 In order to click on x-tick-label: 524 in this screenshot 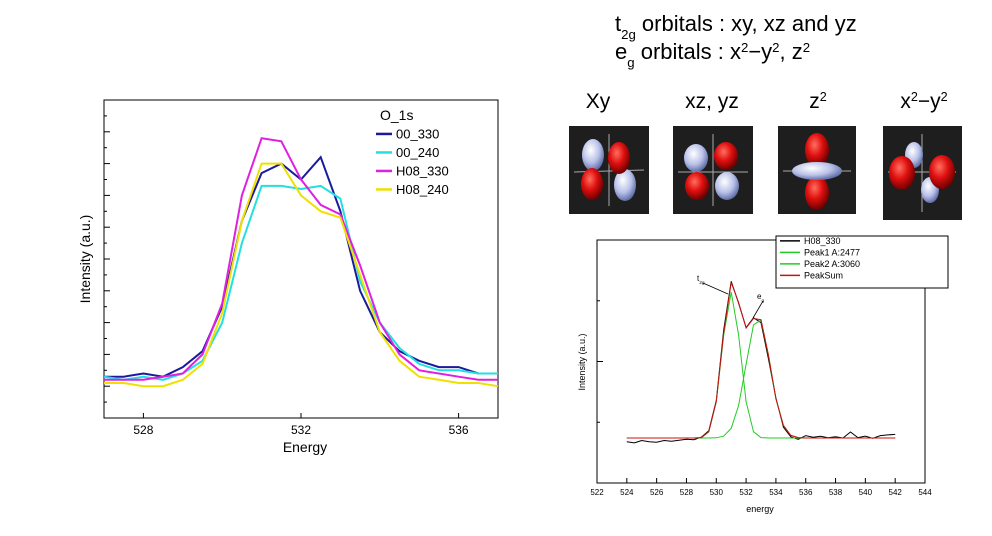, I will do `click(627, 492)`.